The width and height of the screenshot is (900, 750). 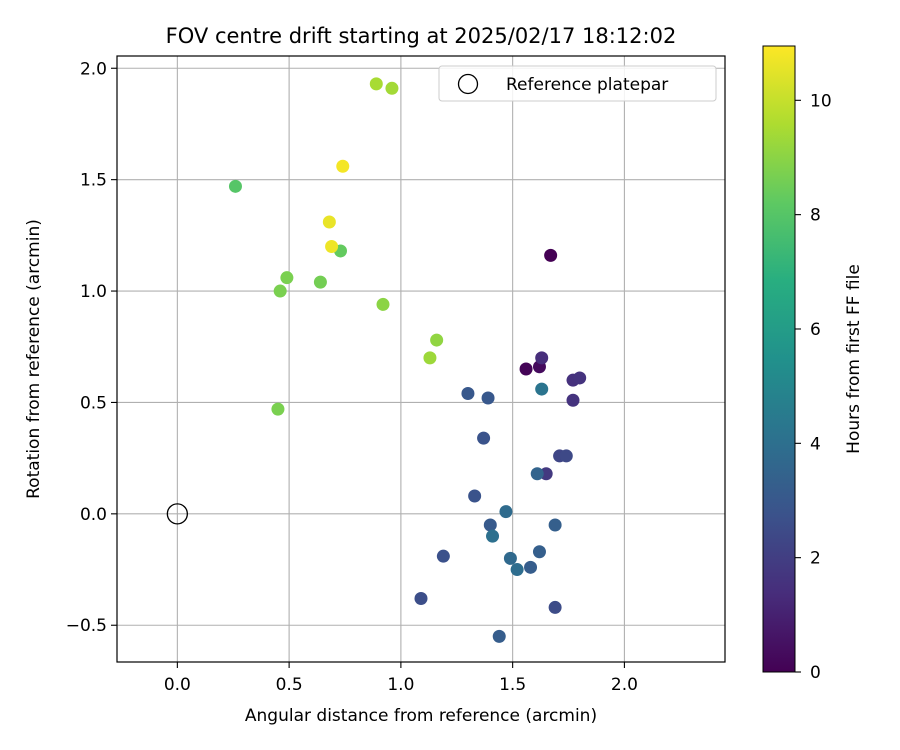 I want to click on x-axis-label: Angular distance from reference (arcmin), so click(x=421, y=716).